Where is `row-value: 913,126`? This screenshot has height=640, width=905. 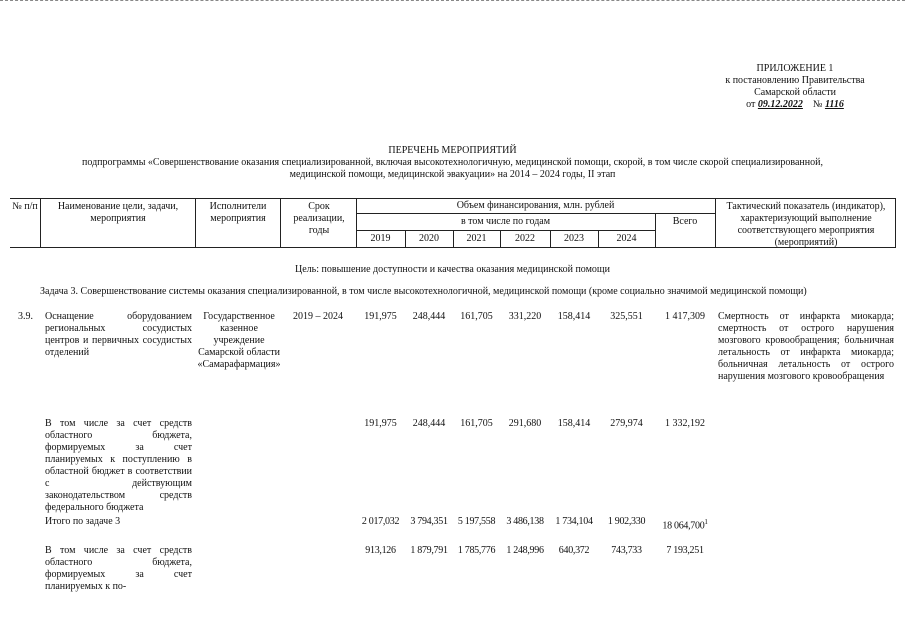 row-value: 913,126 is located at coordinates (380, 550).